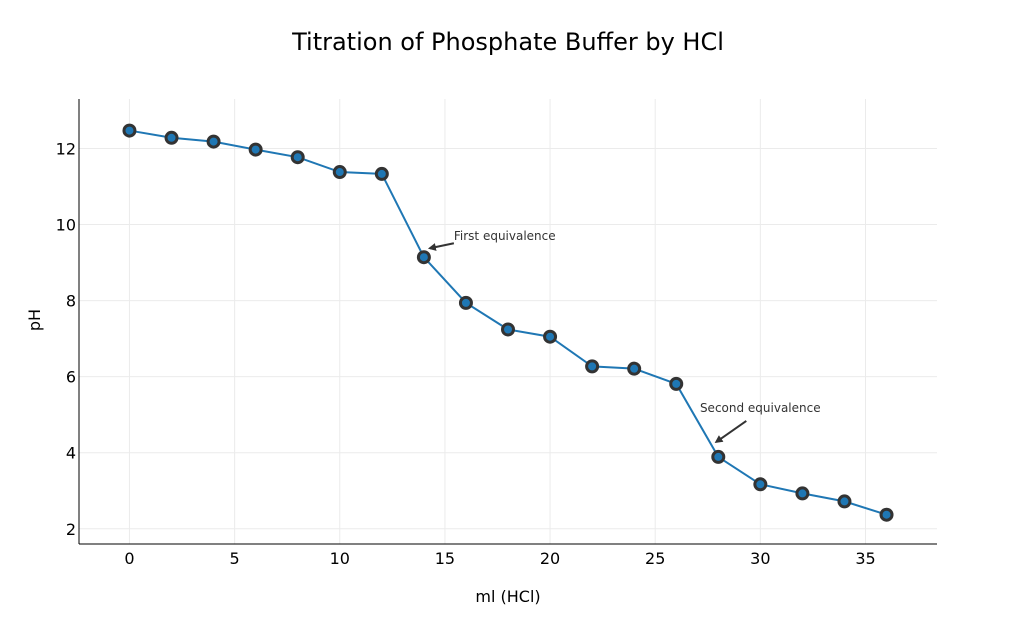 The width and height of the screenshot is (1017, 624). I want to click on x-tick-label: 20, so click(550, 558).